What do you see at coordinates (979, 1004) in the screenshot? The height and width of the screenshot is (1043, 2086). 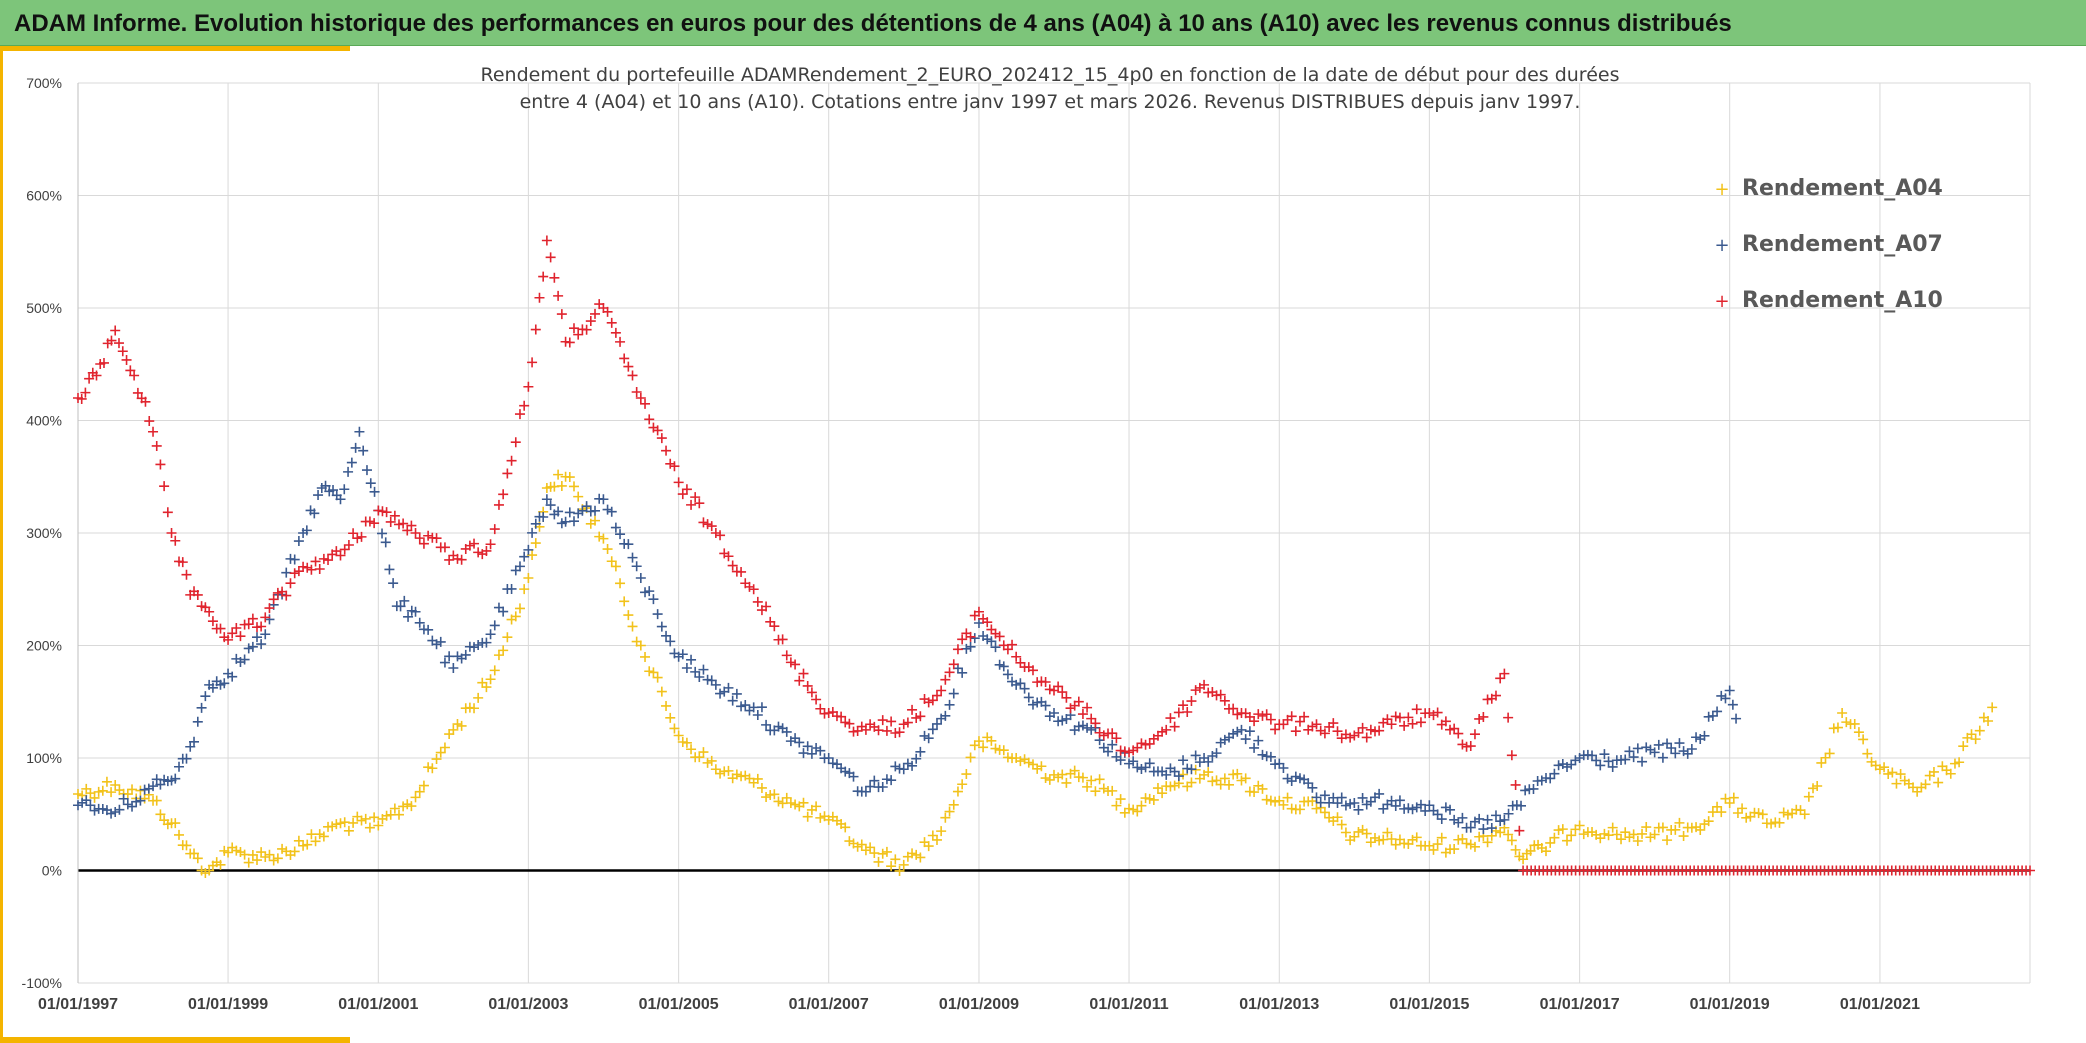 I see `x-tick-label: 01/01/2009` at bounding box center [979, 1004].